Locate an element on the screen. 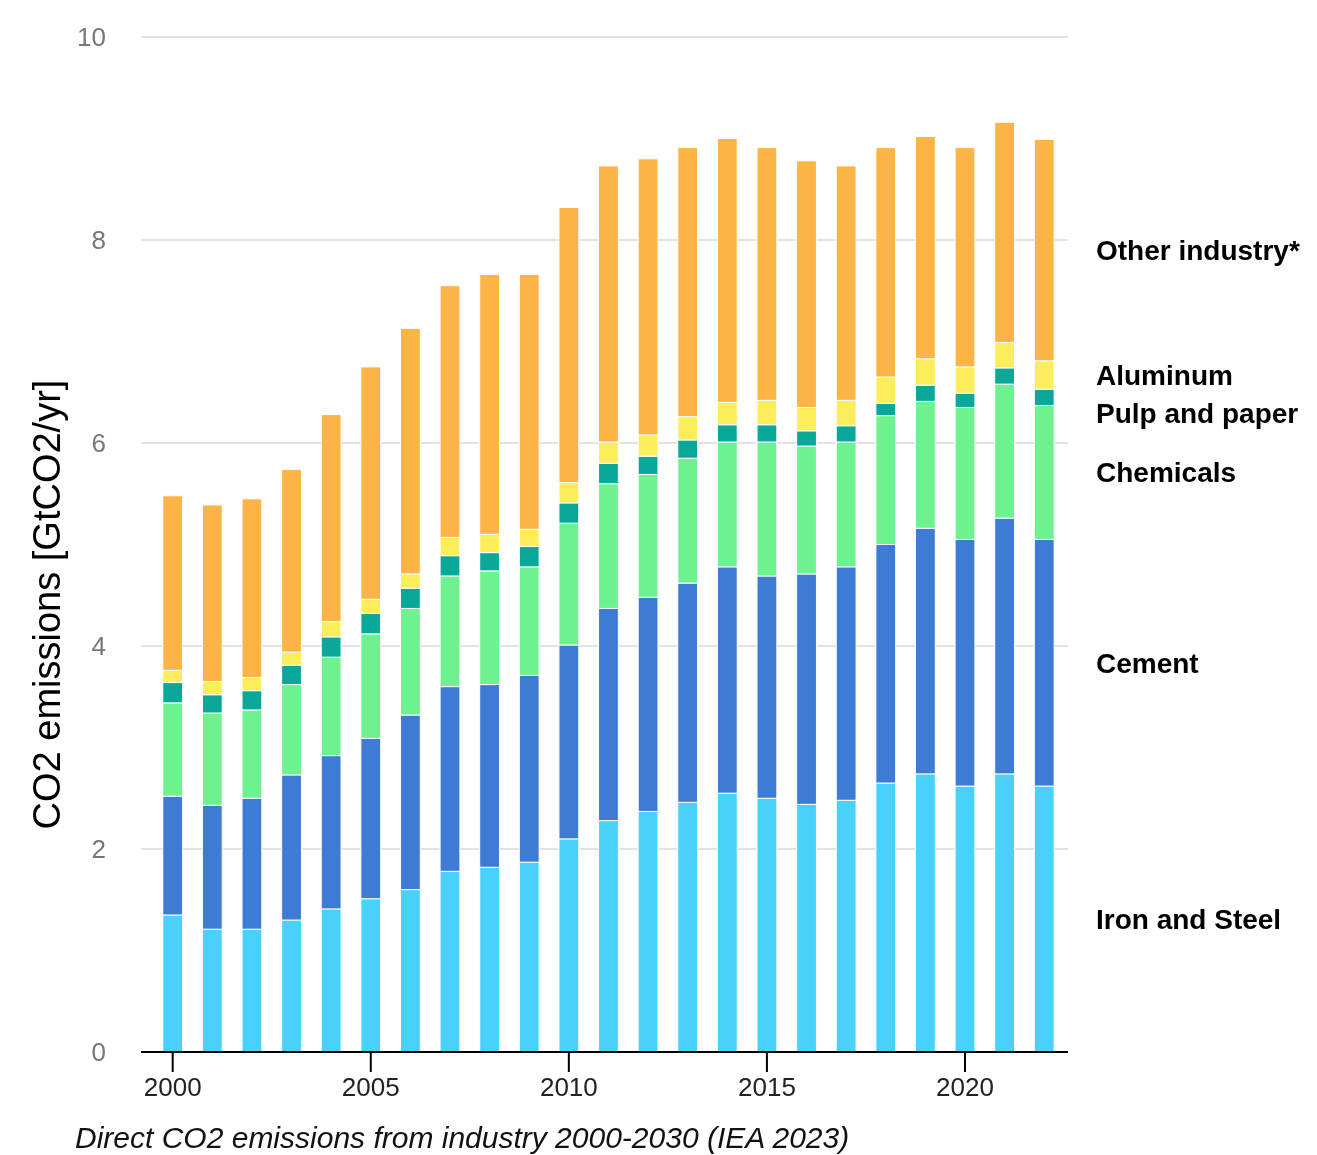  series-label: Iron and Steel is located at coordinates (1189, 920).